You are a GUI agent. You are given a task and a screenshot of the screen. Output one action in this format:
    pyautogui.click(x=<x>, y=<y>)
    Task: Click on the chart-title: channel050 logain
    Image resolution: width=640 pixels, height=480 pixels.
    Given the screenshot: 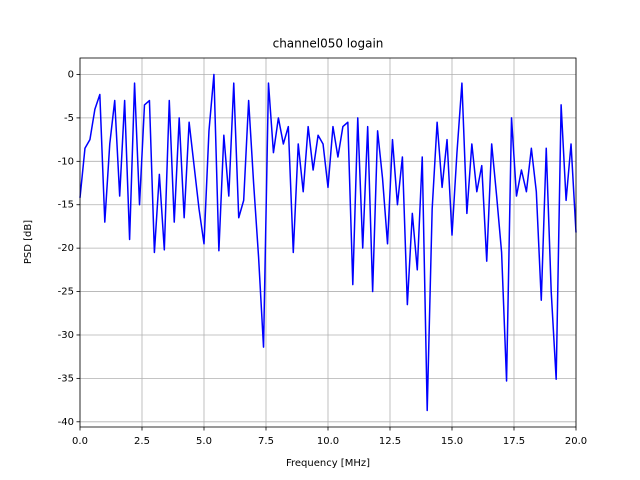 What is the action you would take?
    pyautogui.click(x=328, y=44)
    